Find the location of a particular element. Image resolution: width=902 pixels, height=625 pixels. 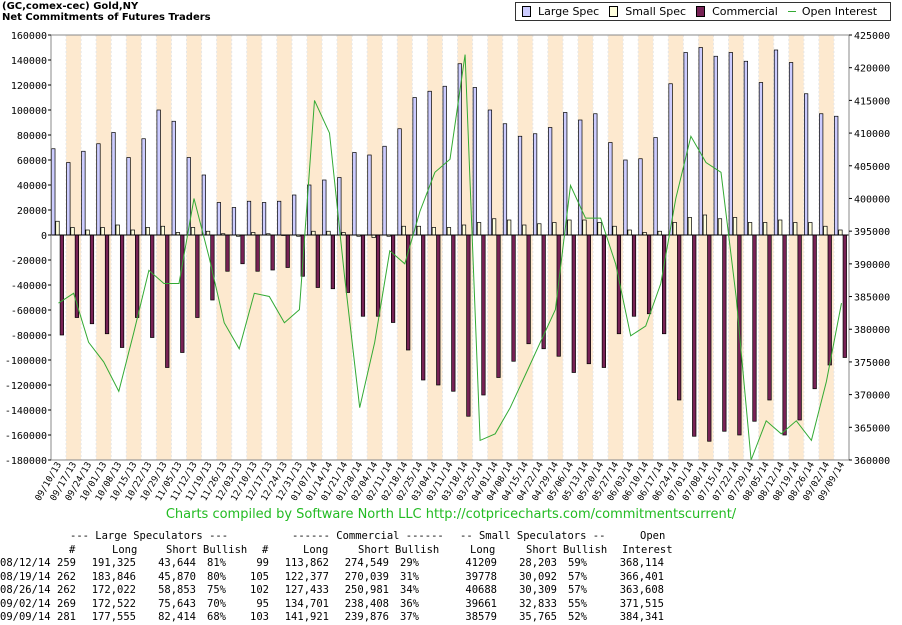

table-cell-date: 08/26/14 is located at coordinates (25, 590).